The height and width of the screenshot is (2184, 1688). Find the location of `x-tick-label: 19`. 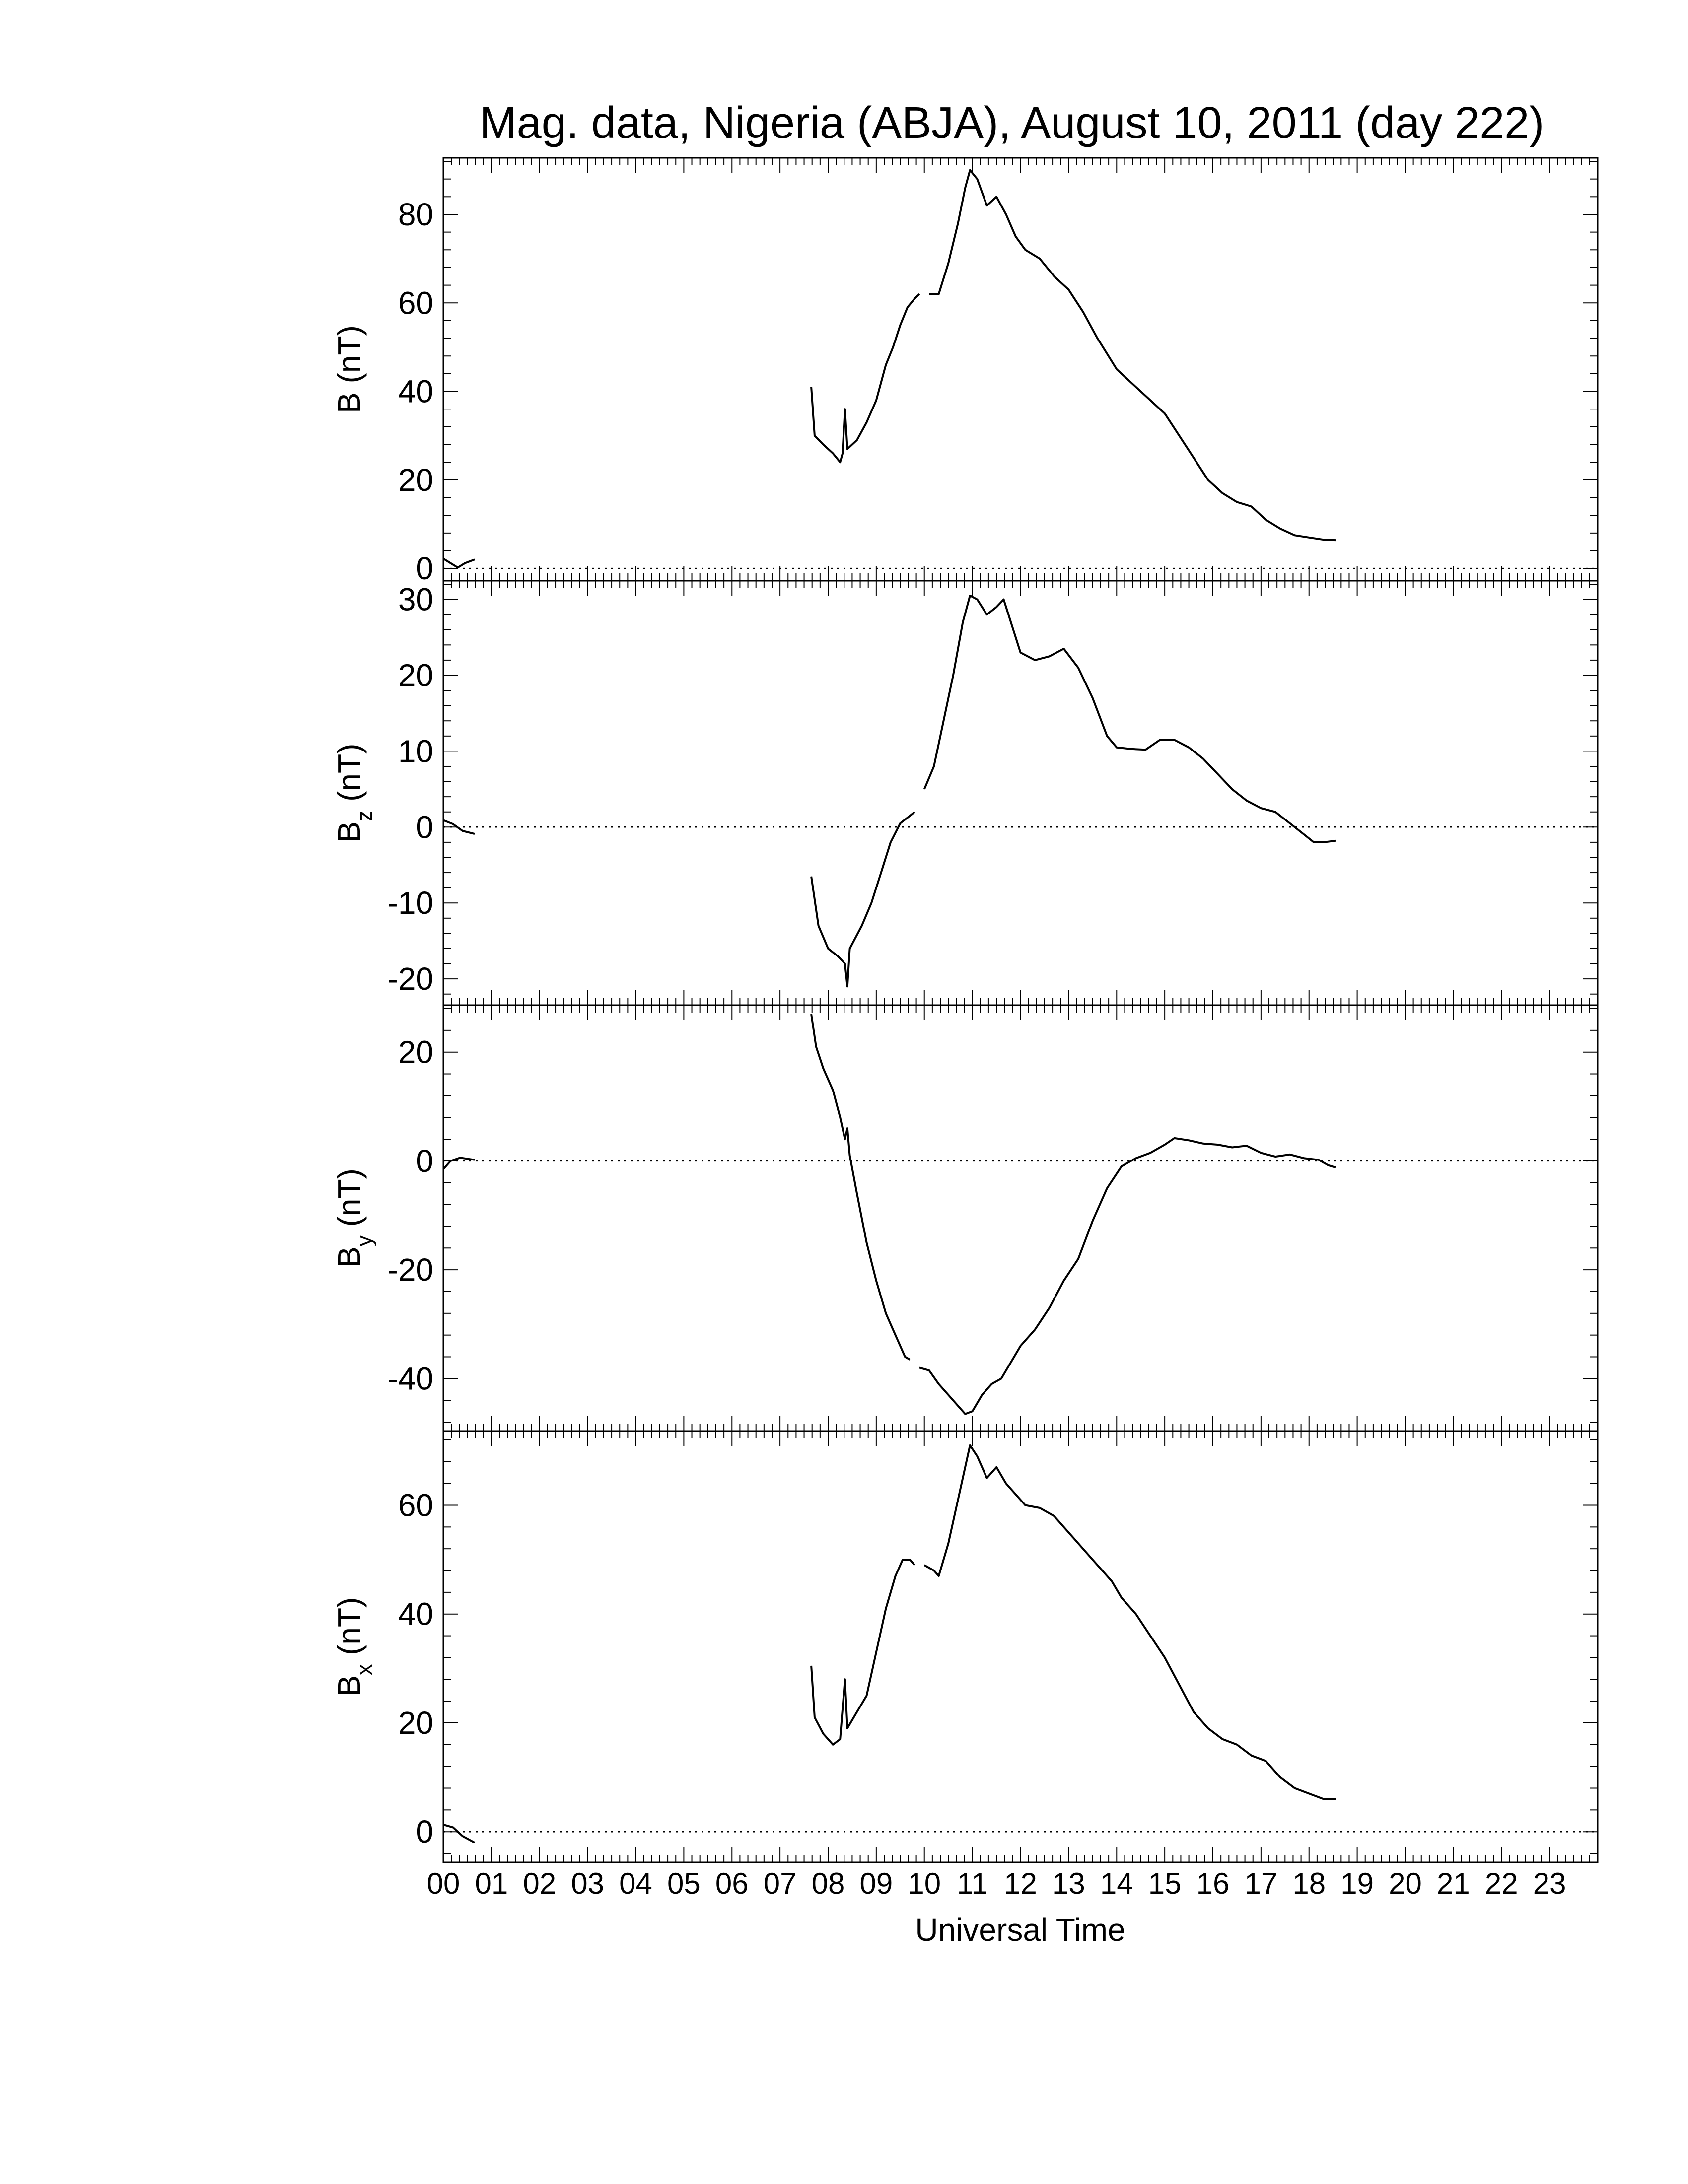

x-tick-label: 19 is located at coordinates (1357, 1883).